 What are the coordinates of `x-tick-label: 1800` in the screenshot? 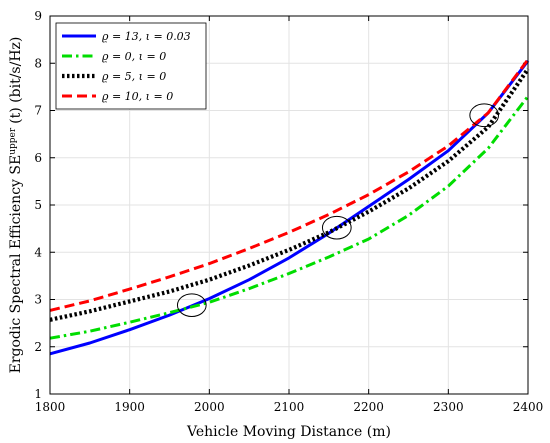 It's located at (50, 407).